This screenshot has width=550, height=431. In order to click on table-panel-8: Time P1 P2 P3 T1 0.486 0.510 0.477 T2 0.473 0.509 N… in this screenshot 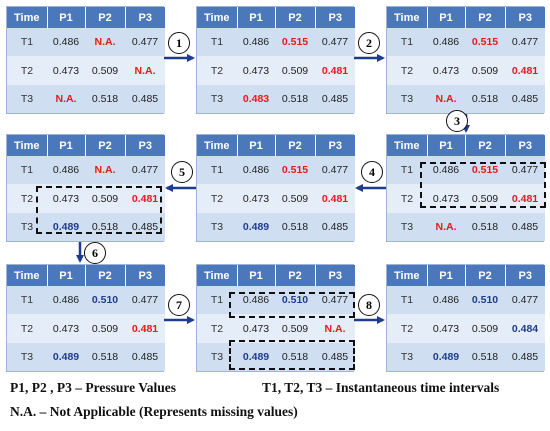, I will do `click(275, 318)`.